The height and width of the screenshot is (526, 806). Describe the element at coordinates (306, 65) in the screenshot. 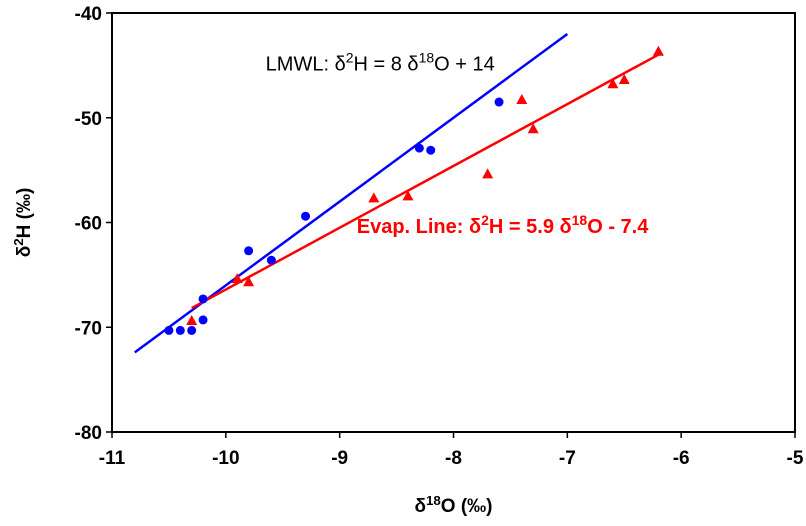

I see `text-segment: LMWL: δ` at that location.